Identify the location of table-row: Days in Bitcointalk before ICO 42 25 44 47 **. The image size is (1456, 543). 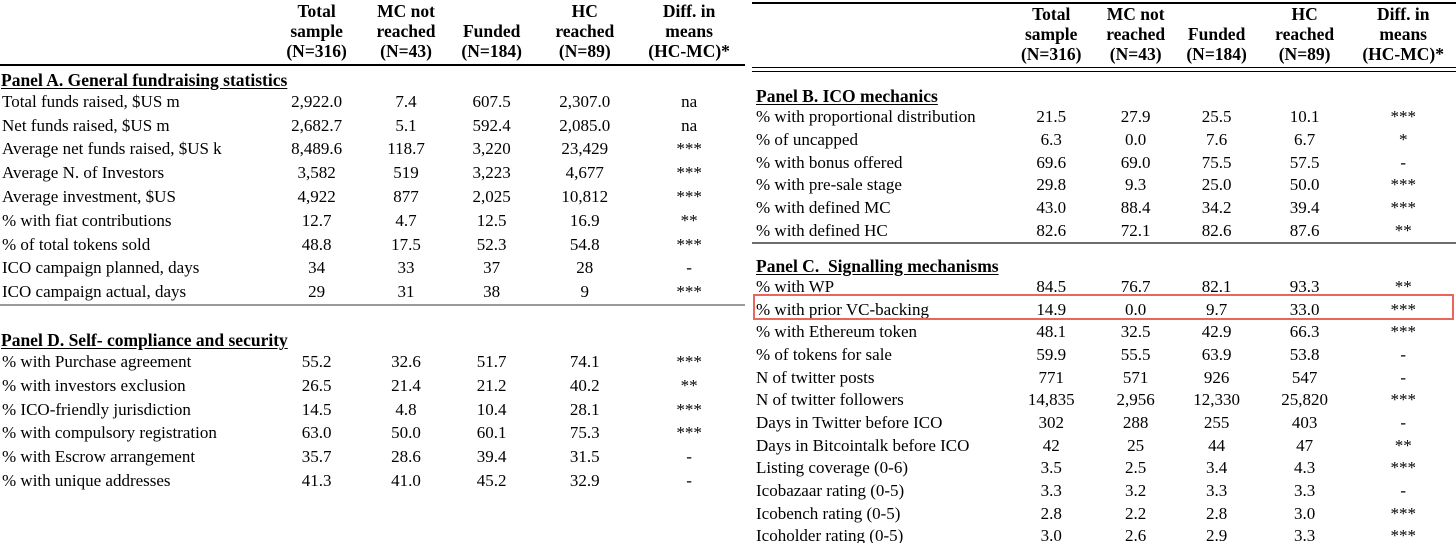
(1104, 445).